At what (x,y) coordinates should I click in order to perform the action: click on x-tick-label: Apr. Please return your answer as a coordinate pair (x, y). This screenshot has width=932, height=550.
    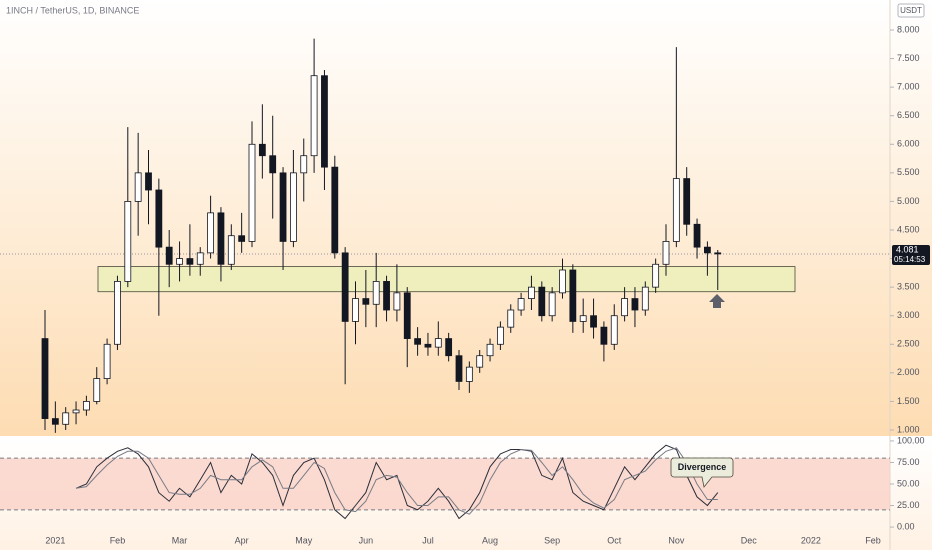
    Looking at the image, I should click on (242, 540).